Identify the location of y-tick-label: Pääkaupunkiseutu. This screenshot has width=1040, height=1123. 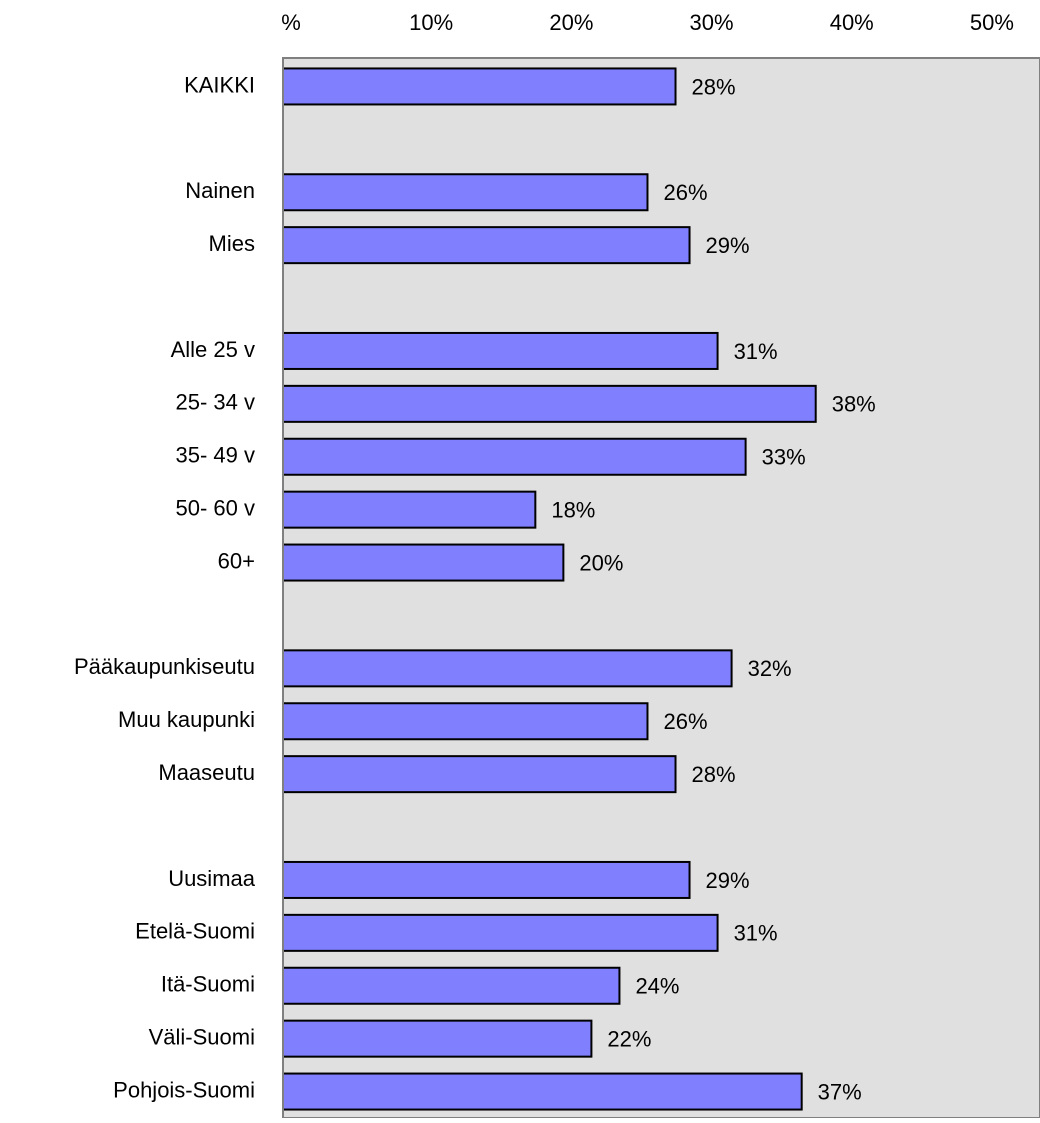
(164, 666).